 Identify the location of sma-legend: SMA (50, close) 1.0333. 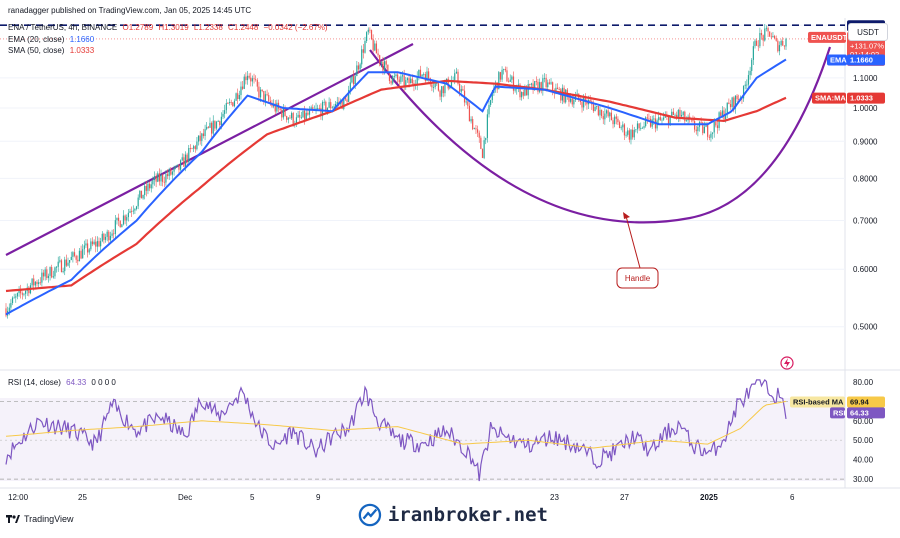
(52, 50).